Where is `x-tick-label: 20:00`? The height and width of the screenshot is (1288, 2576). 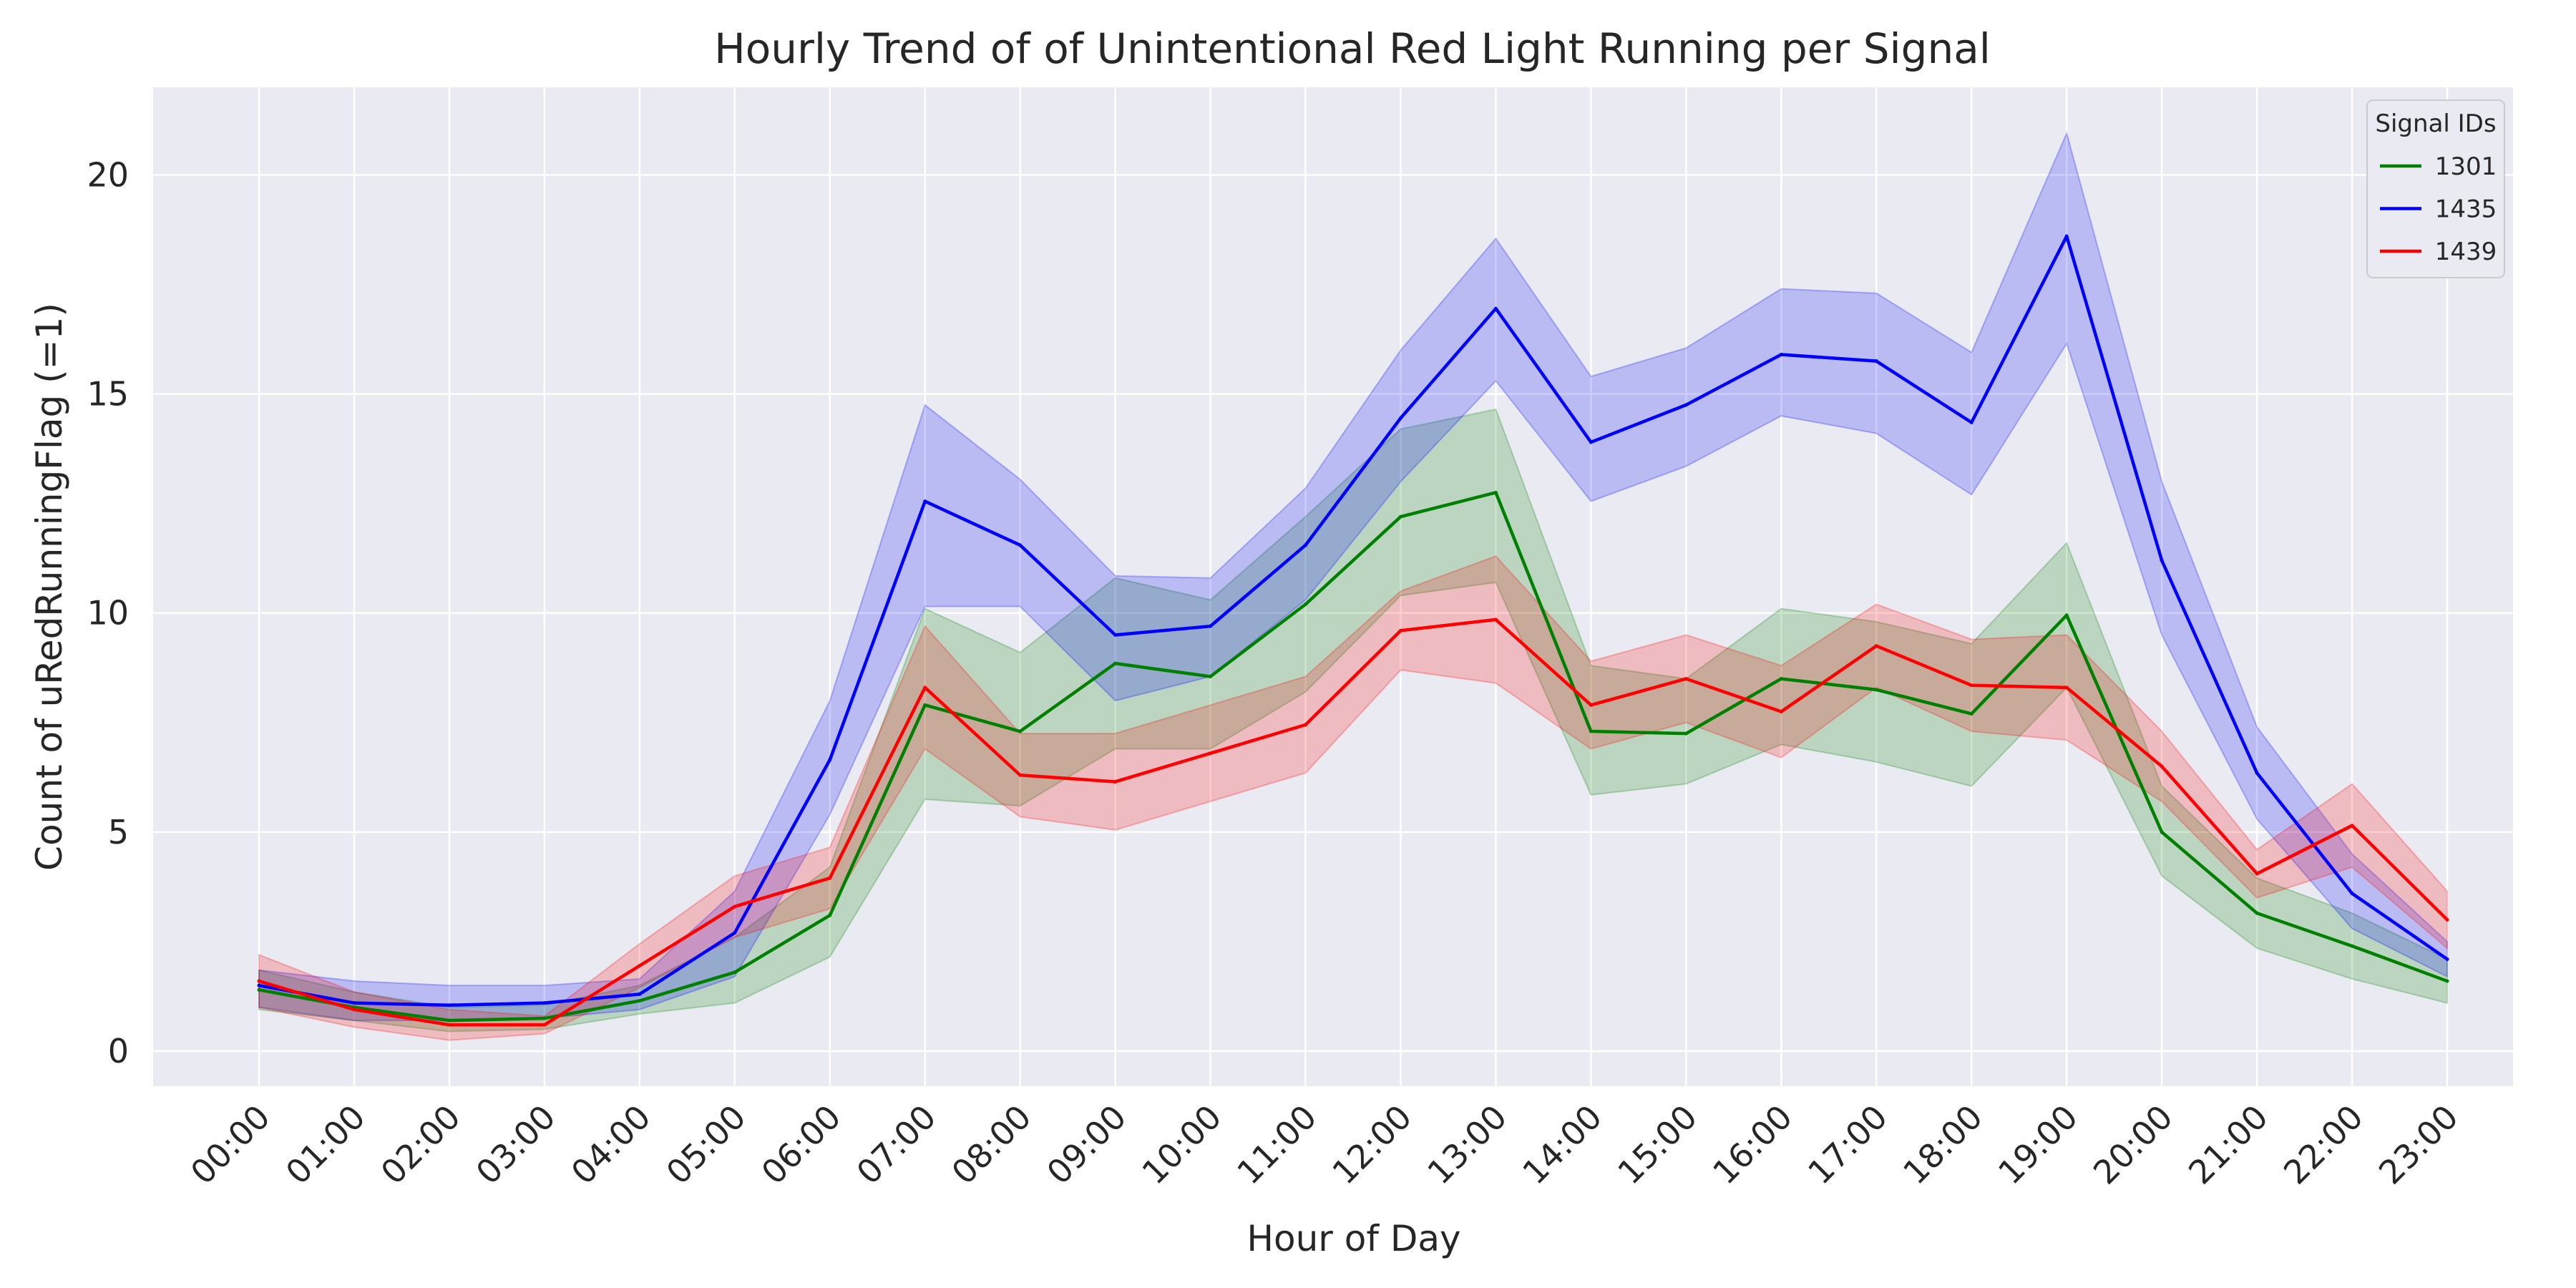
x-tick-label: 20:00 is located at coordinates (2133, 1145).